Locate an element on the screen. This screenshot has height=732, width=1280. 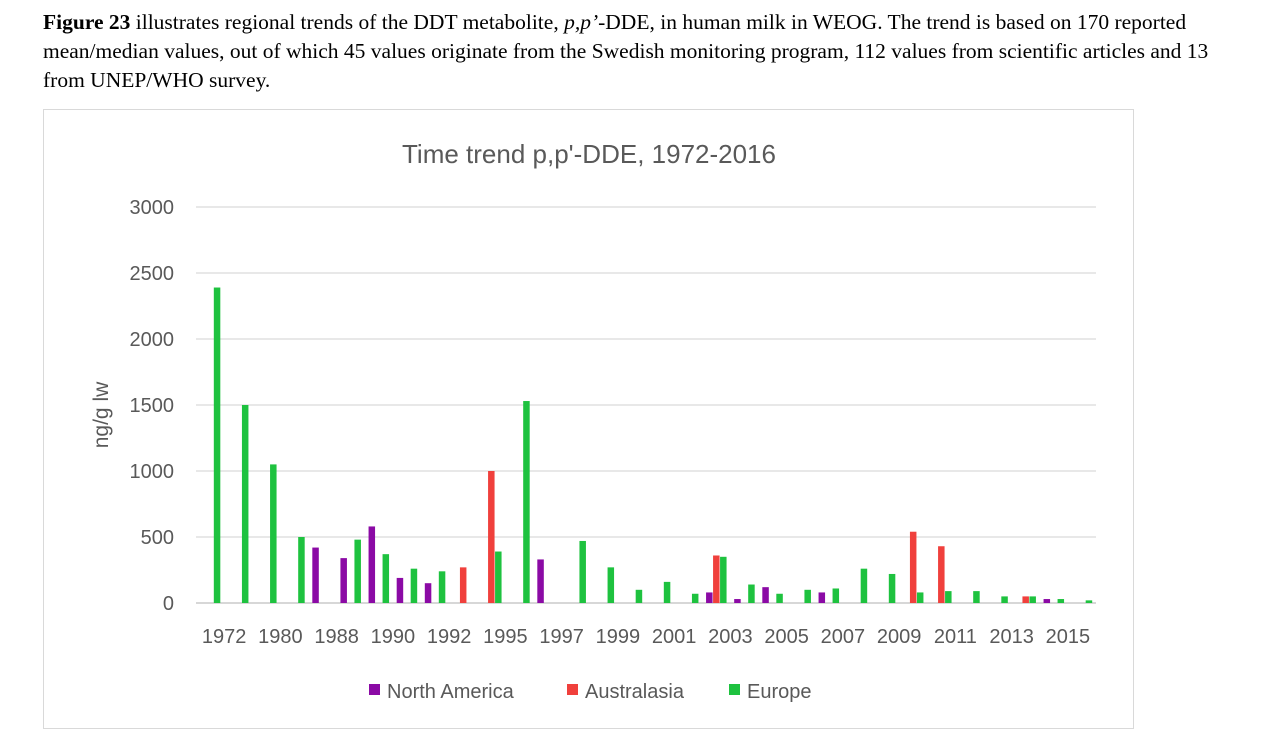
x-tick-label: 2003 is located at coordinates (730, 637).